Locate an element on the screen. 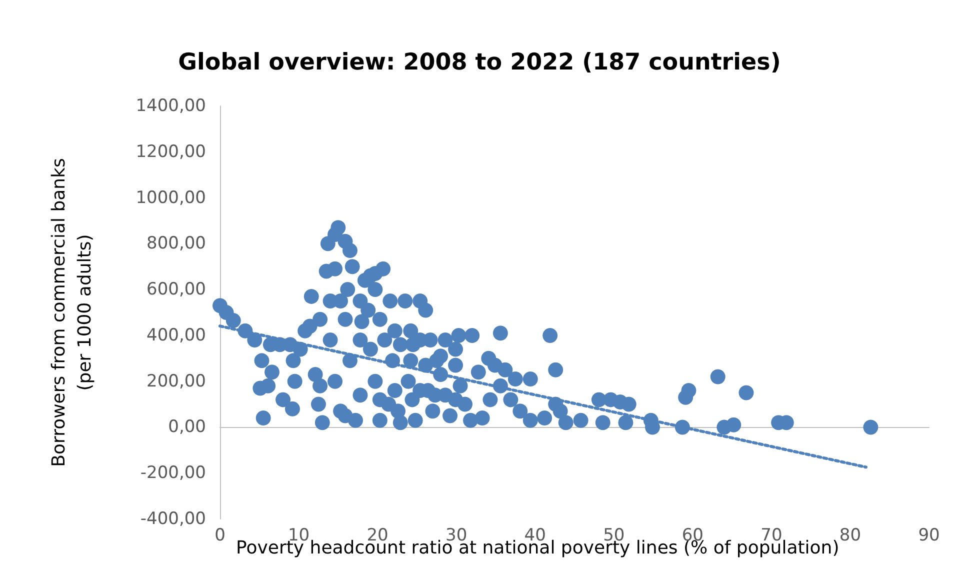 The height and width of the screenshot is (581, 959). y-tick-label: 200,00 is located at coordinates (176, 381).